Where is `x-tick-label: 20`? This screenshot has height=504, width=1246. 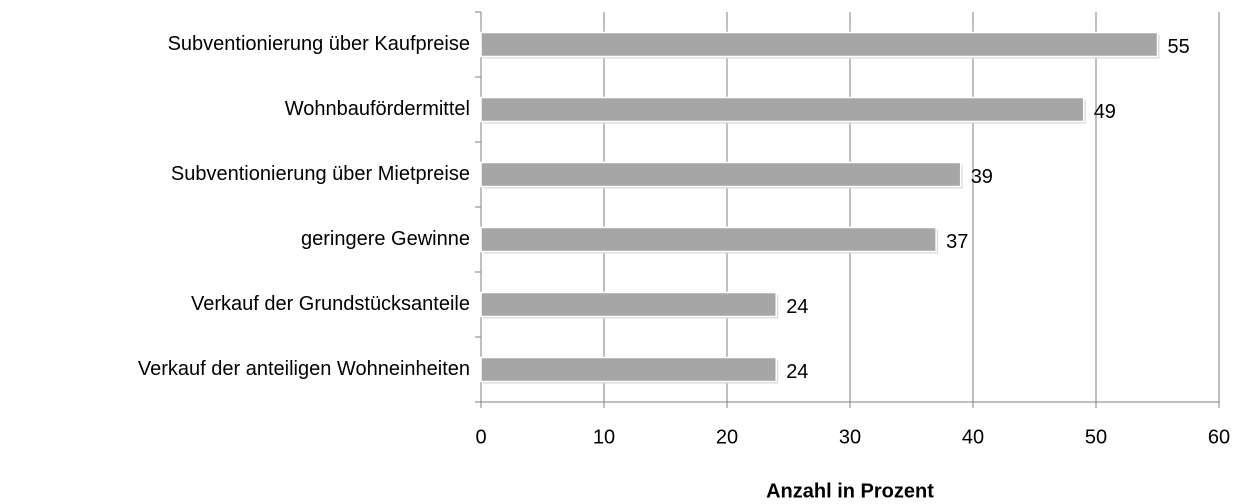 x-tick-label: 20 is located at coordinates (727, 437).